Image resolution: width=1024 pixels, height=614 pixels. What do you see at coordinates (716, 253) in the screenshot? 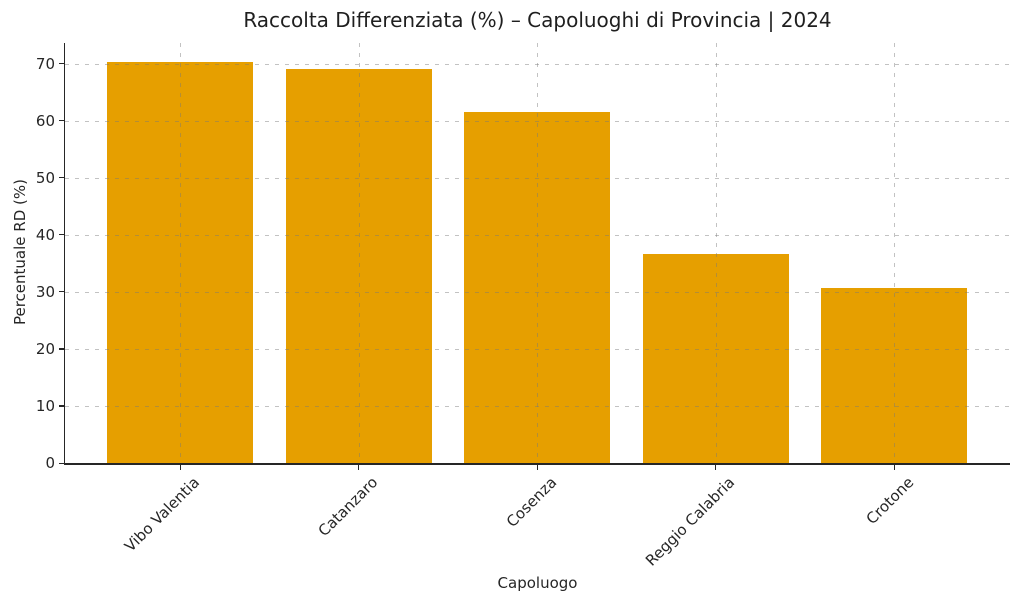
I see `gridline-x-reggio-calabria` at bounding box center [716, 253].